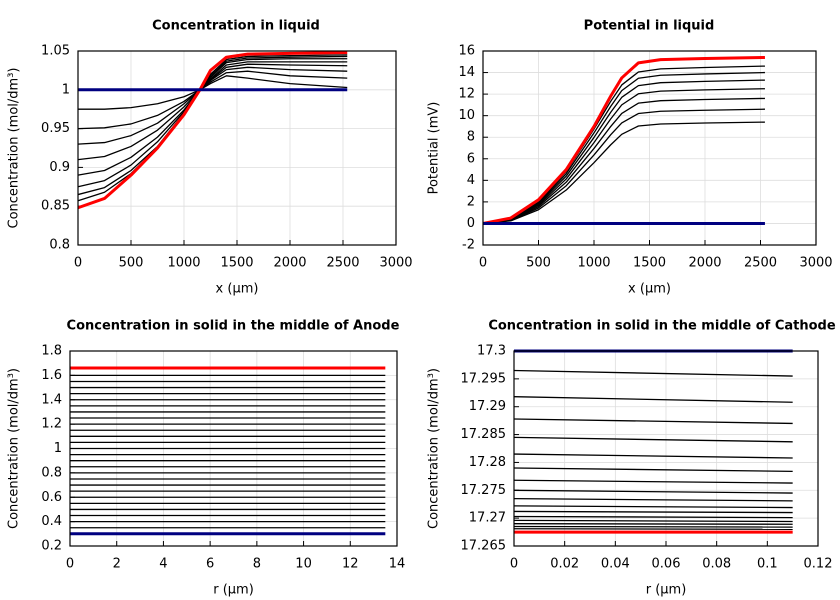 The width and height of the screenshot is (840, 600). What do you see at coordinates (51, 375) in the screenshot?
I see `y-tick-label: 1.6` at bounding box center [51, 375].